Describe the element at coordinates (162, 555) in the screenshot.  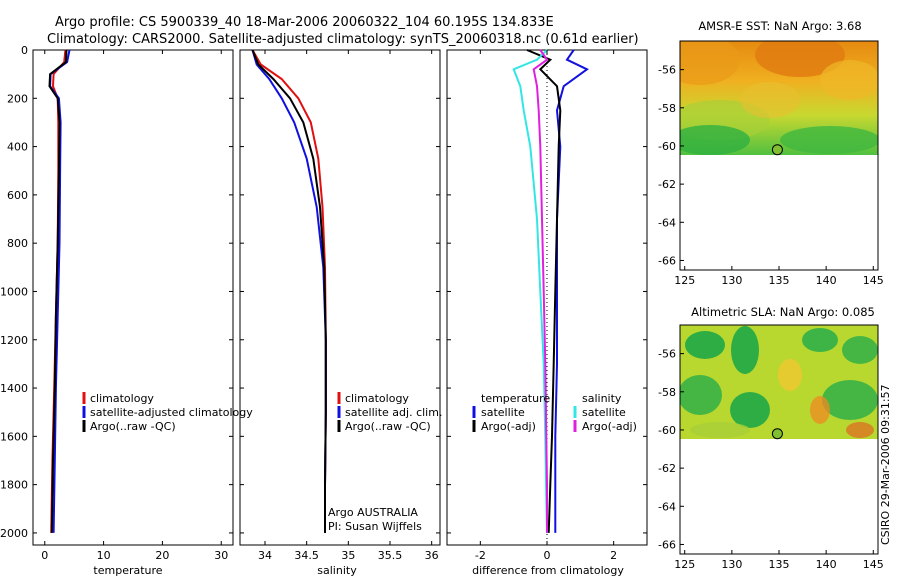
I see `x-tick-label: 20` at that location.